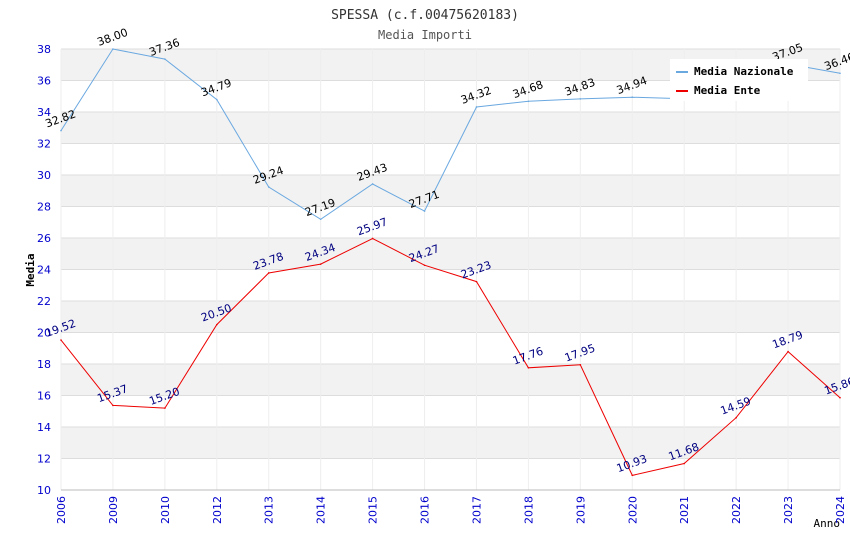 The height and width of the screenshot is (550, 850). I want to click on chart-title: SPESSA (c.f.00475620183), so click(425, 15).